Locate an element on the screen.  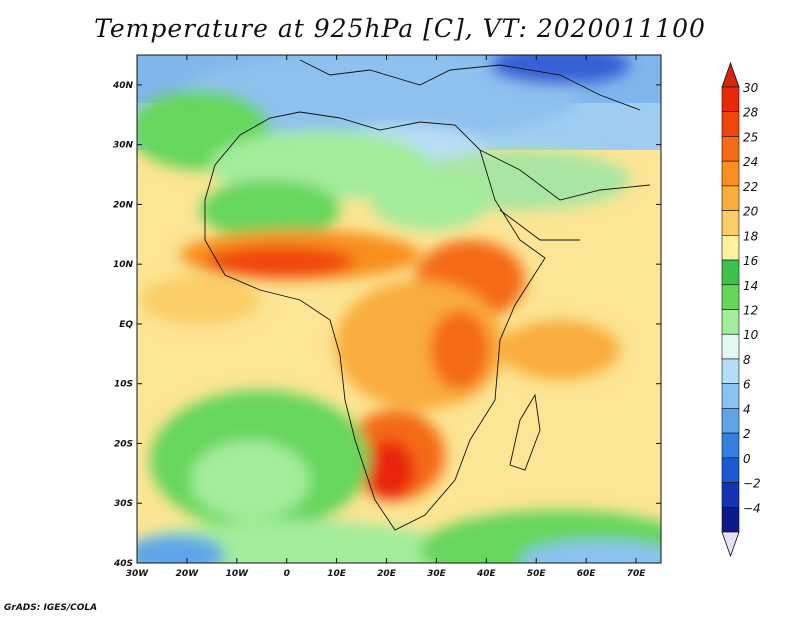
colorbar-label: 10 is located at coordinates (751, 335).